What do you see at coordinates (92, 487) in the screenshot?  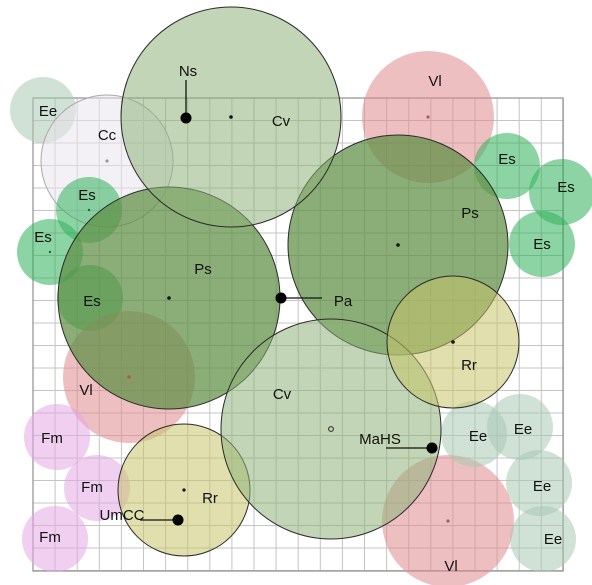 I see `c-fm2-label: Fm` at bounding box center [92, 487].